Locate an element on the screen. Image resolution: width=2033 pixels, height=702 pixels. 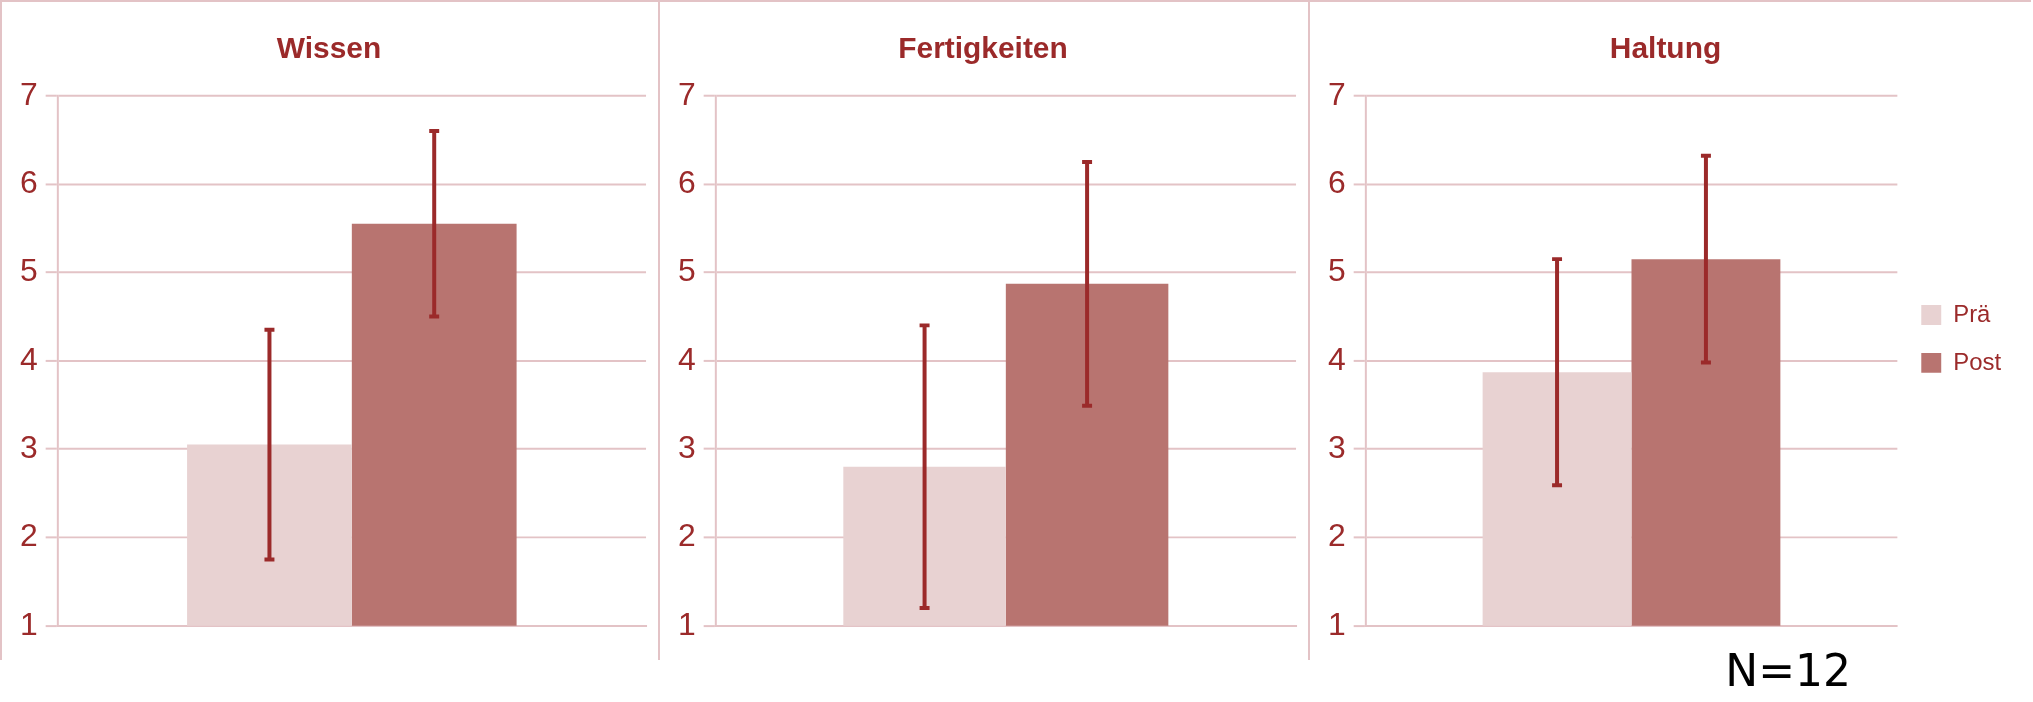
chart-title: Fertigkeiten is located at coordinates (983, 48).